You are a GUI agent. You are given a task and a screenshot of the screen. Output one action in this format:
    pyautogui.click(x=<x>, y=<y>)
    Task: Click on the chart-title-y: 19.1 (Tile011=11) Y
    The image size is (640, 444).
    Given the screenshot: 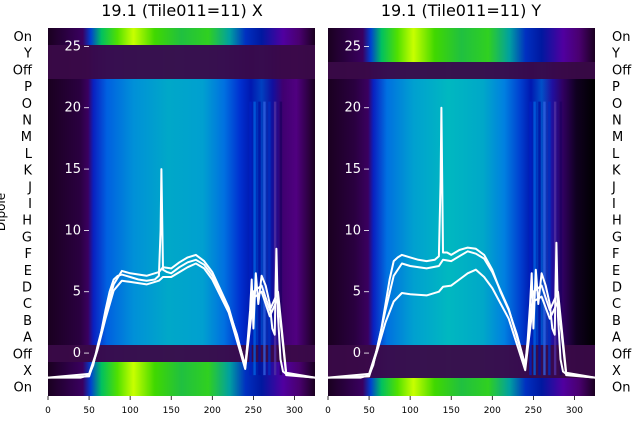 What is the action you would take?
    pyautogui.click(x=461, y=10)
    